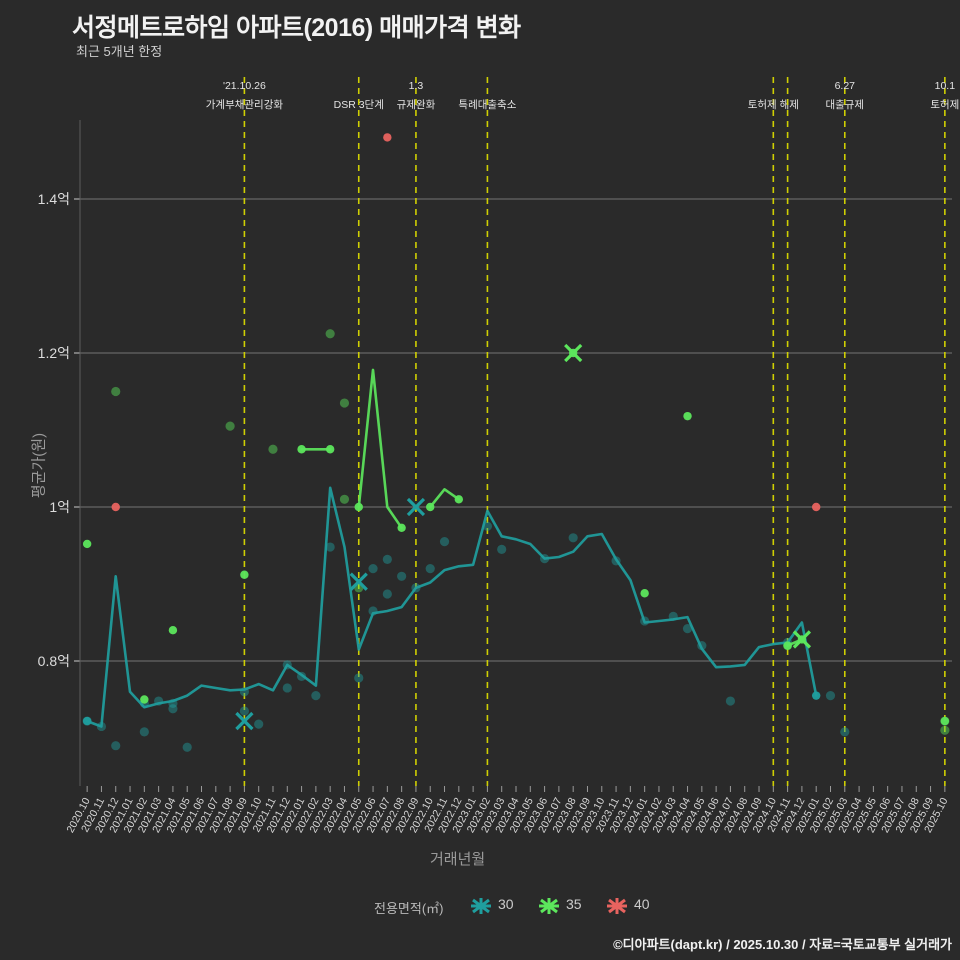 This screenshot has width=960, height=960. Describe the element at coordinates (574, 904) in the screenshot. I see `legend-label-35: 35` at that location.